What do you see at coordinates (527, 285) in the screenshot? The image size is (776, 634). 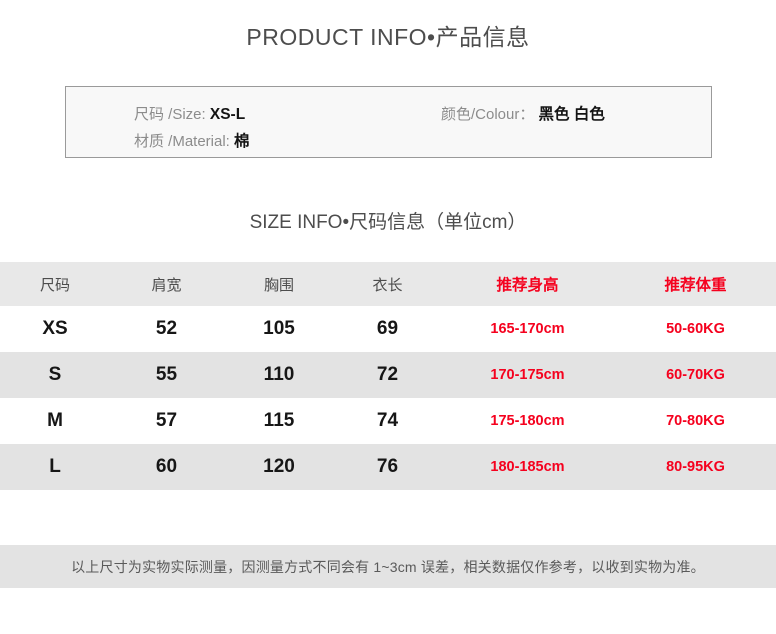 I see `column-header-height: 推荐身高` at bounding box center [527, 285].